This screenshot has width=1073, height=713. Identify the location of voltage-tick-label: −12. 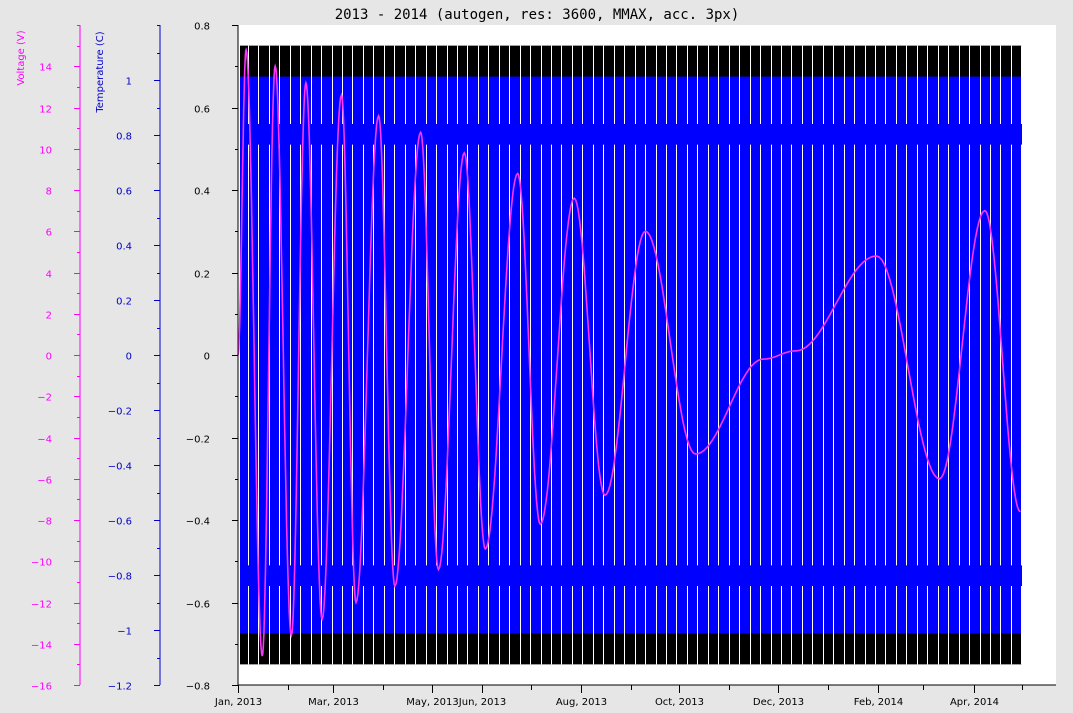
(41, 605).